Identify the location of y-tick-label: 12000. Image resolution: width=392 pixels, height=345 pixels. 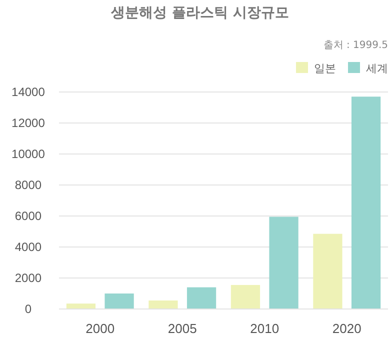
(29, 123).